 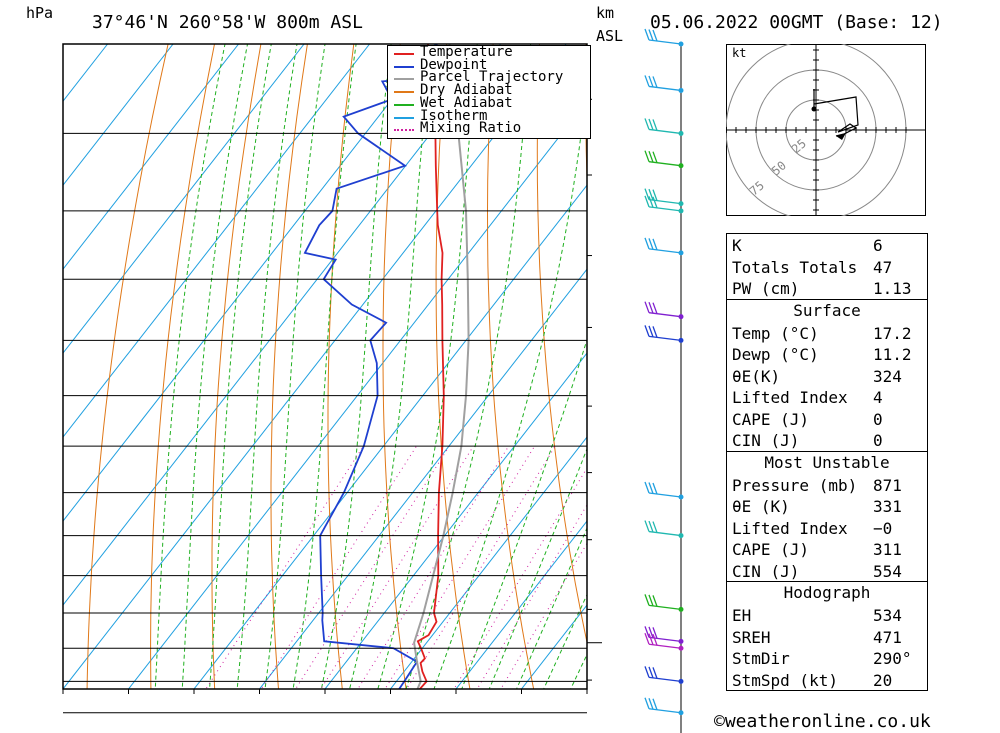 What do you see at coordinates (878, 245) in the screenshot?
I see `stat-value: 6` at bounding box center [878, 245].